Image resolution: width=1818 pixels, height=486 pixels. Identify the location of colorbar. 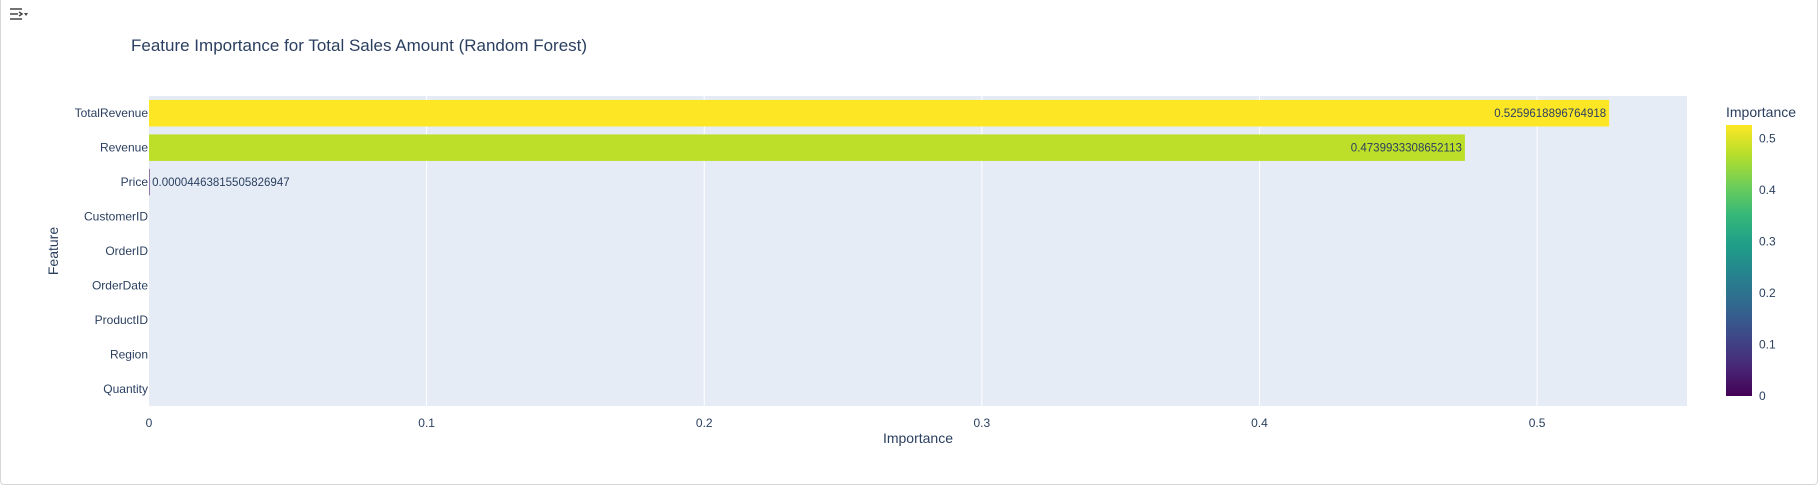
(1739, 260).